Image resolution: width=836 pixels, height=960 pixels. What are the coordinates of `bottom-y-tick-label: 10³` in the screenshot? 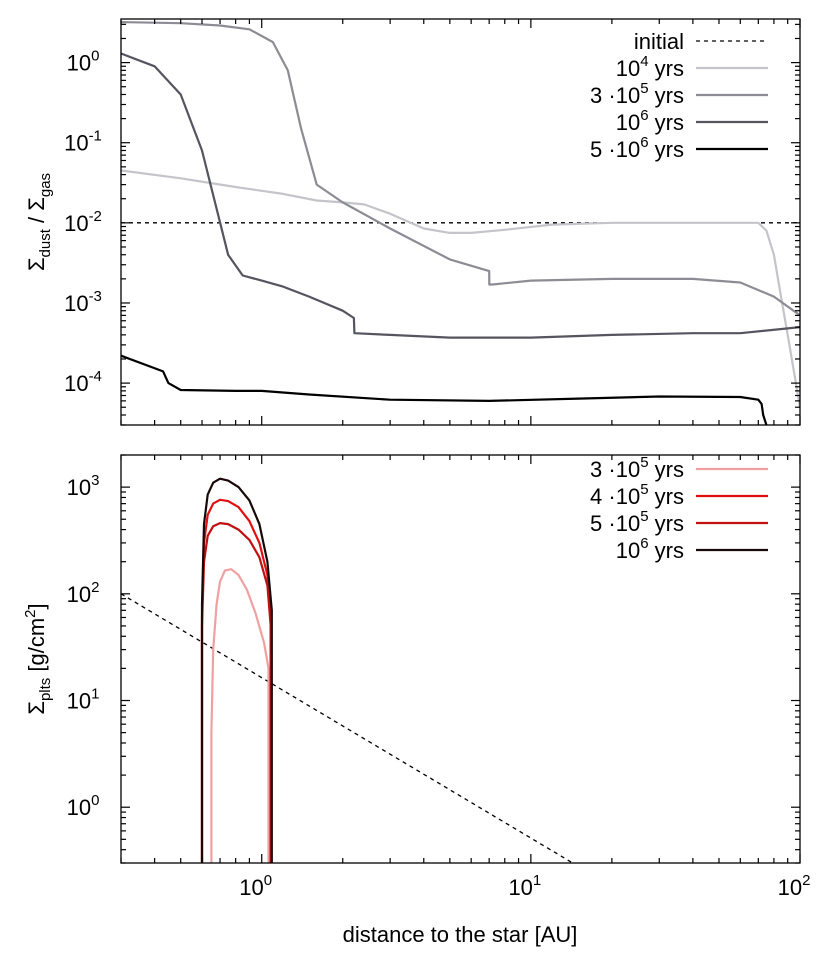 It's located at (83, 486).